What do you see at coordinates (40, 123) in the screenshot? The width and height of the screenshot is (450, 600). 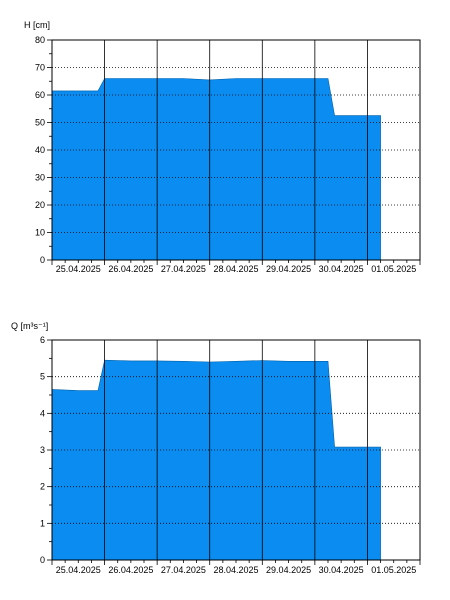 I see `y-tick-label: 50` at bounding box center [40, 123].